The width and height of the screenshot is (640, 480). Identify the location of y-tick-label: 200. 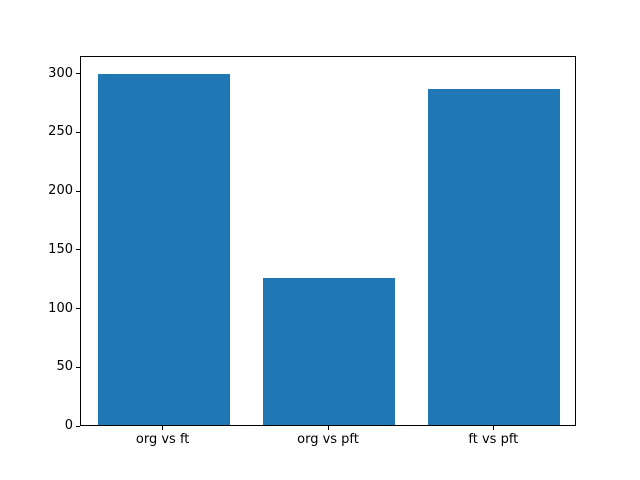
(60, 191).